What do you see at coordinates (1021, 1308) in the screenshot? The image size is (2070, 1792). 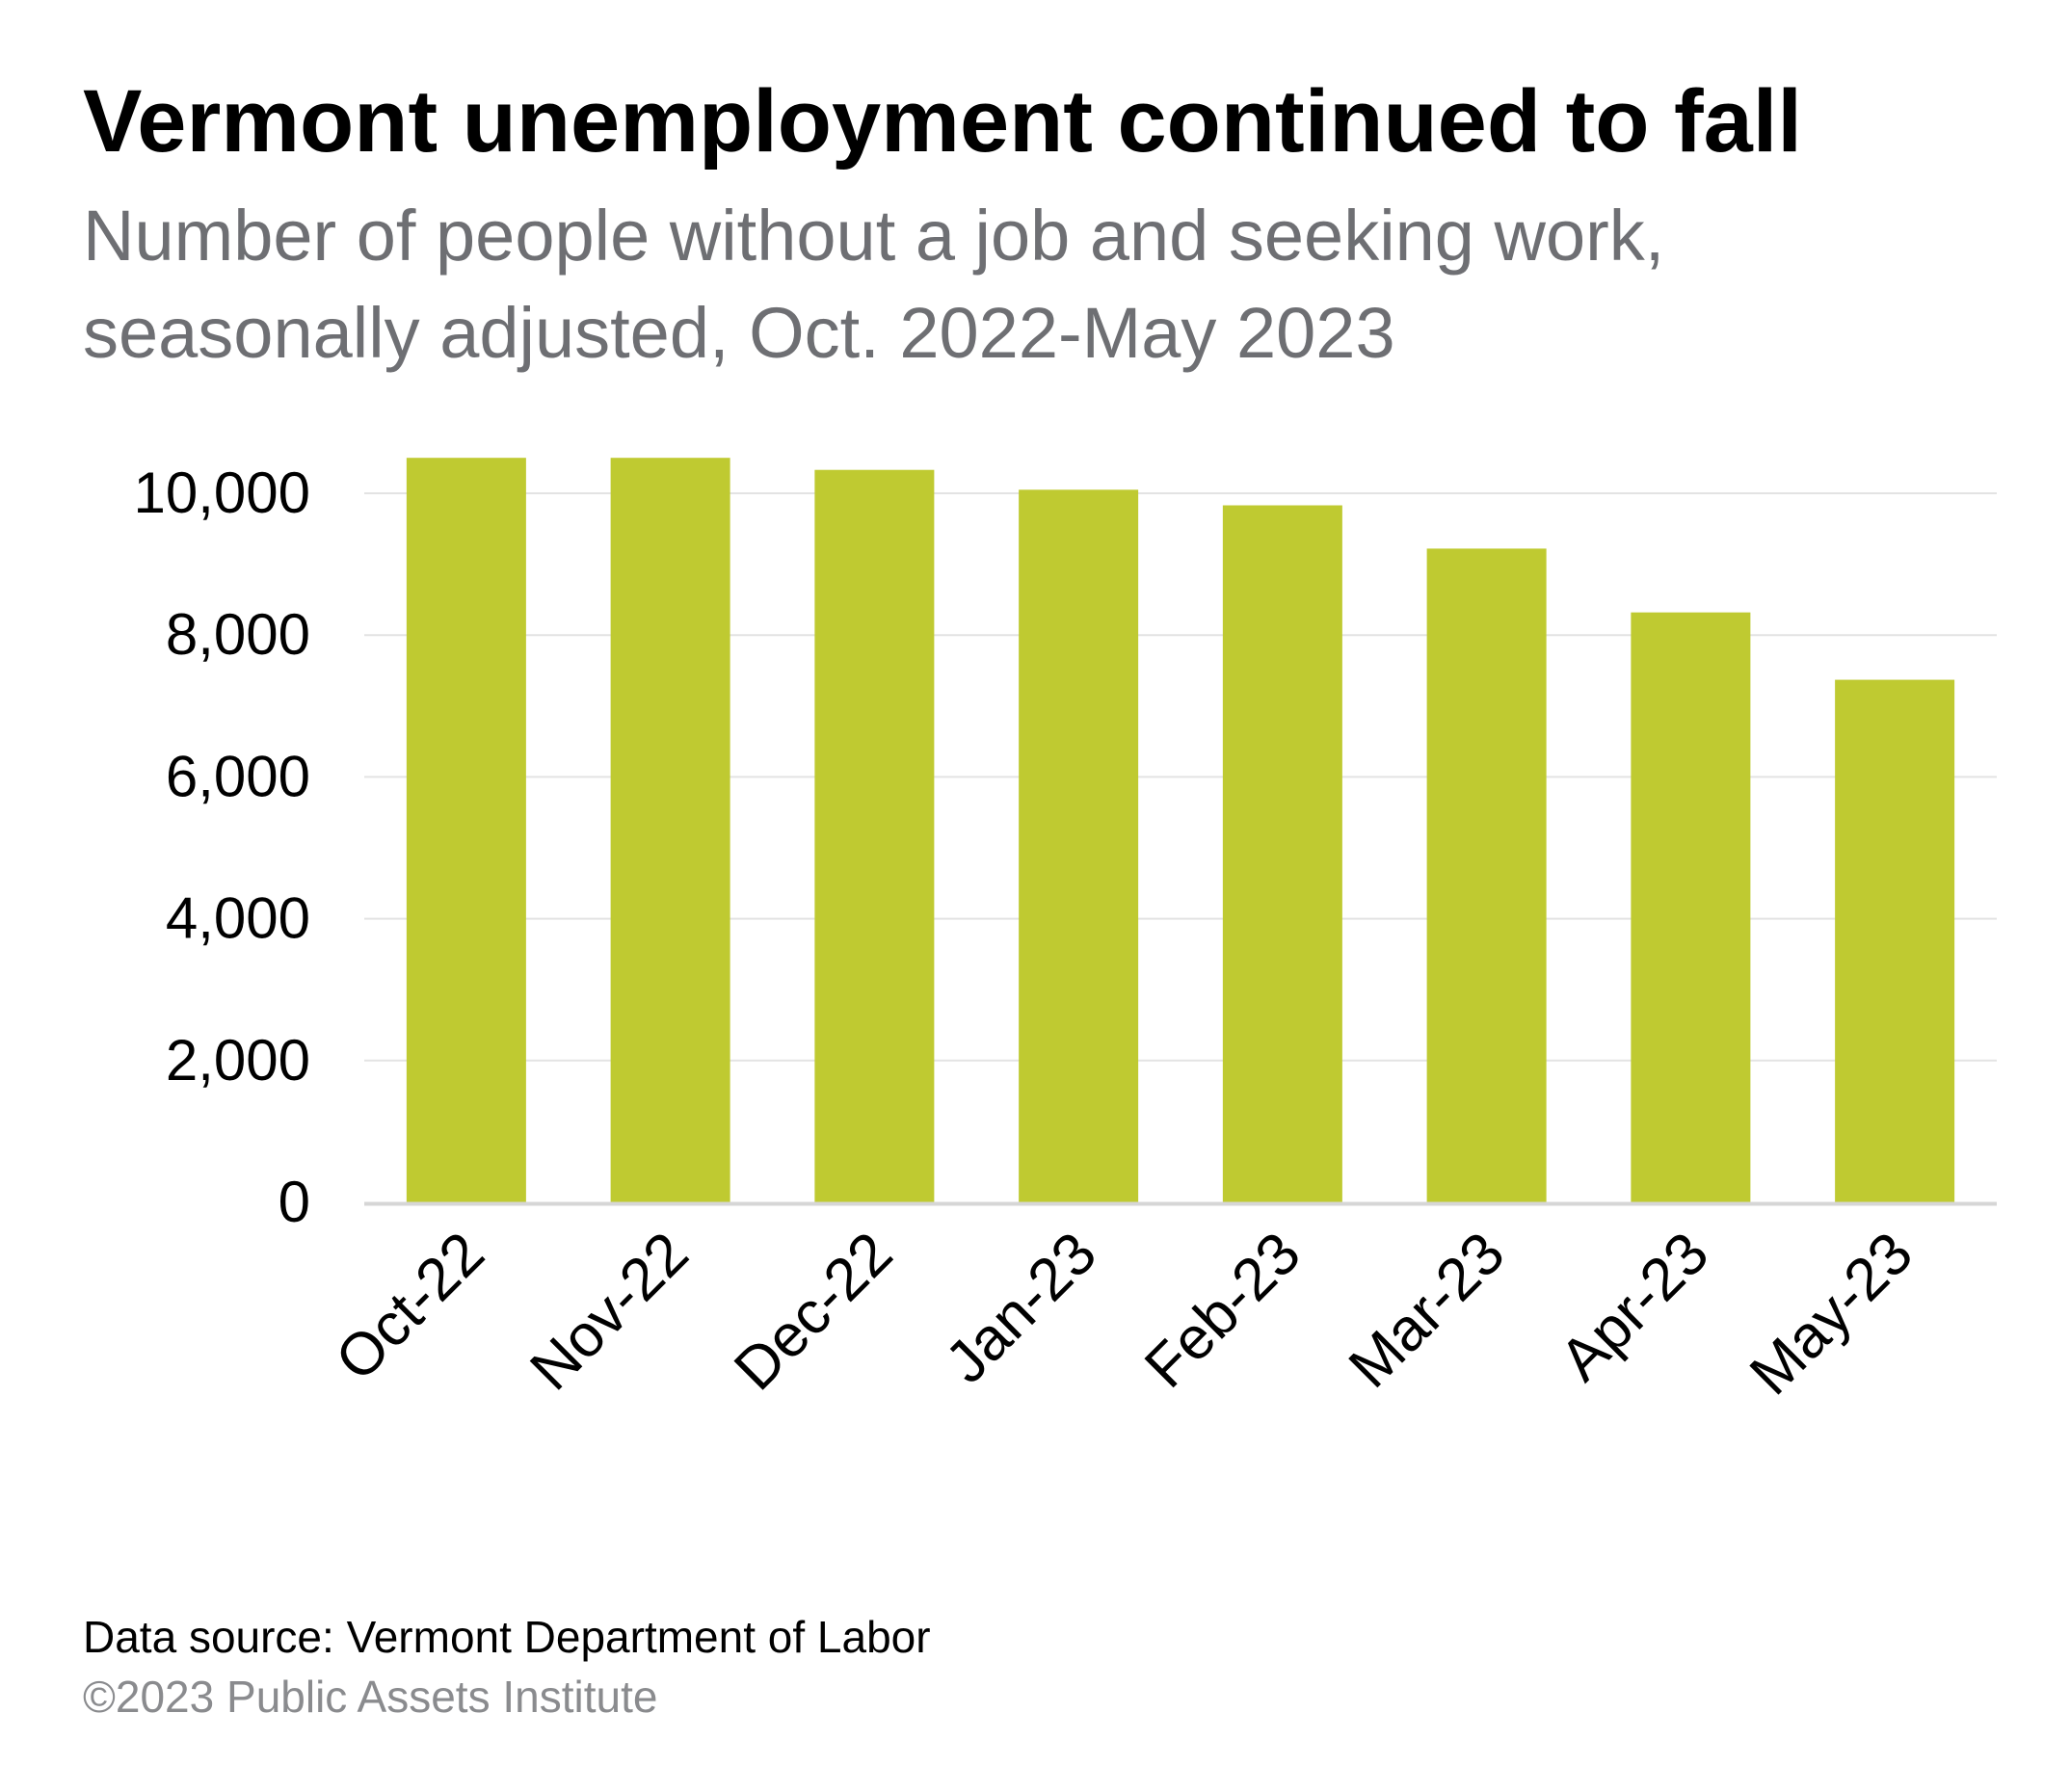 I see `x-tick-label: Jan-23` at bounding box center [1021, 1308].